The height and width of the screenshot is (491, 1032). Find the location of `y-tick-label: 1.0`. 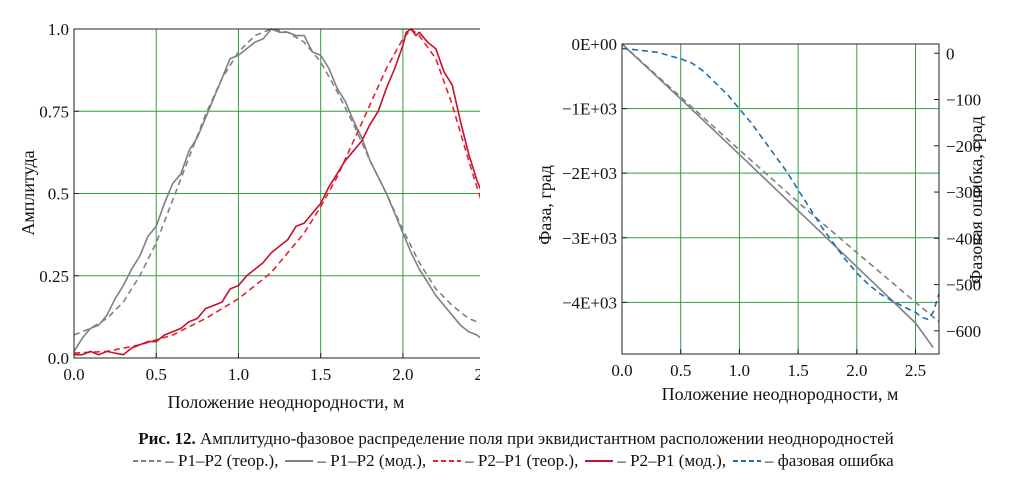

y-tick-label: 1.0 is located at coordinates (58, 29).